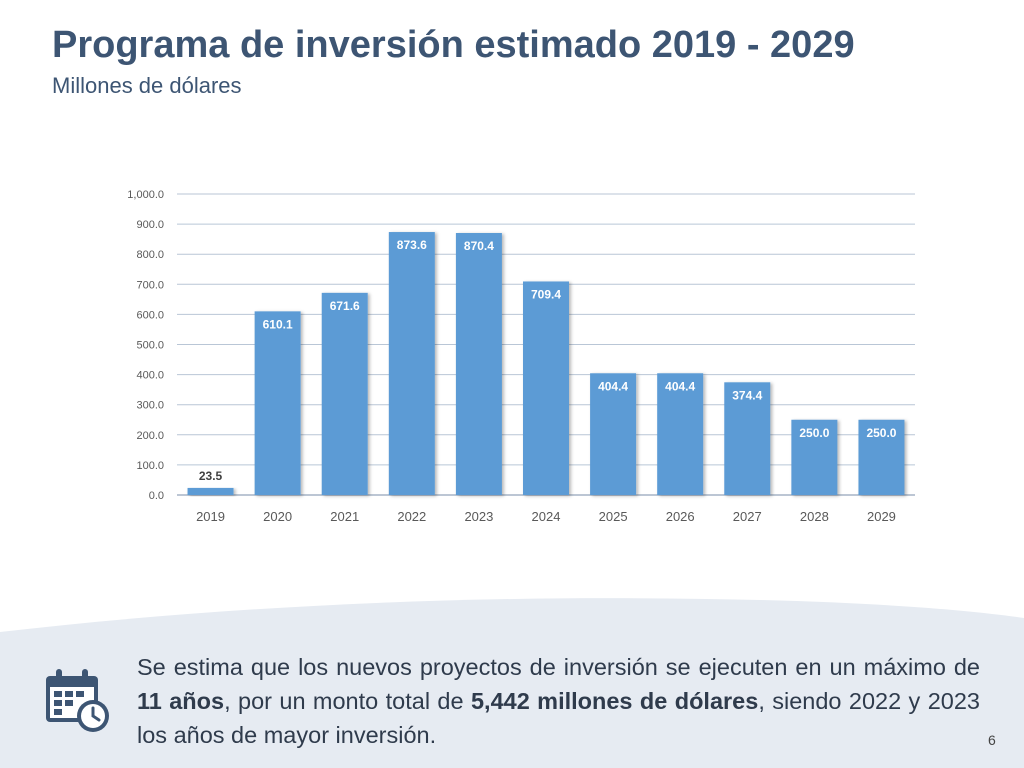 The height and width of the screenshot is (768, 1024). Describe the element at coordinates (210, 491) in the screenshot. I see `bar-2019` at that location.